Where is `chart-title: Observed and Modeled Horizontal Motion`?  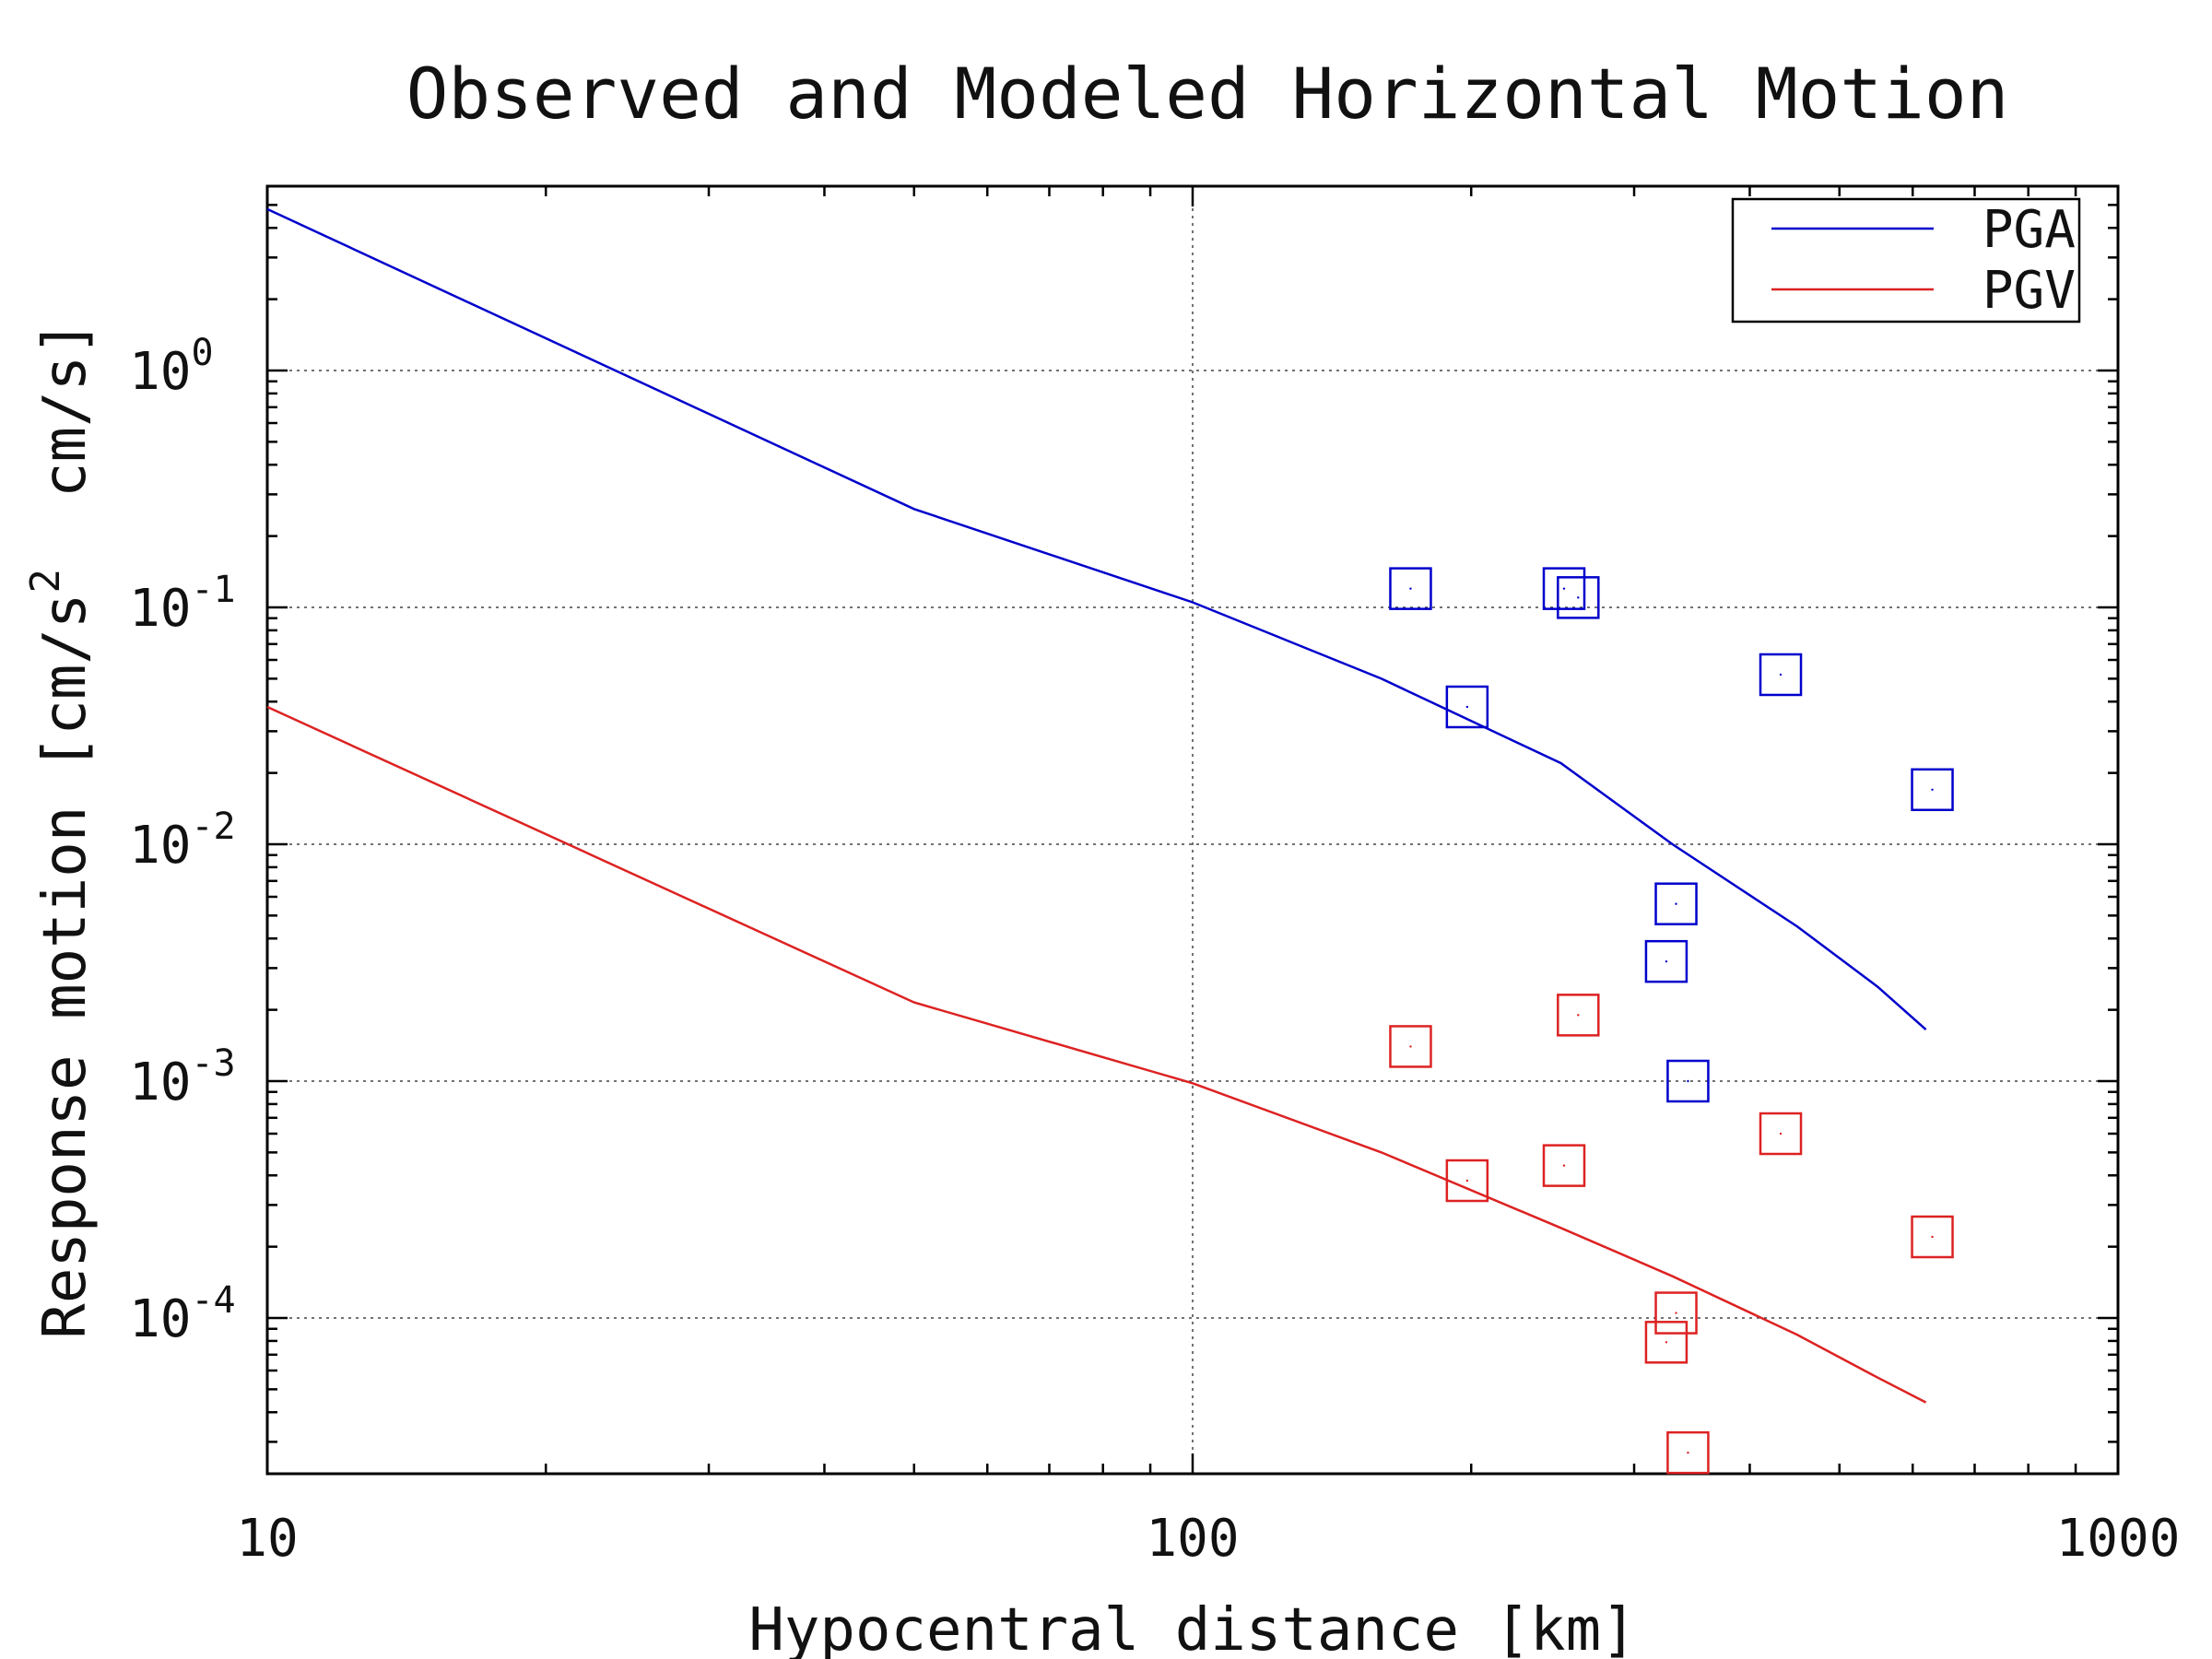
chart-title: Observed and Modeled Horizontal Motion is located at coordinates (1207, 94).